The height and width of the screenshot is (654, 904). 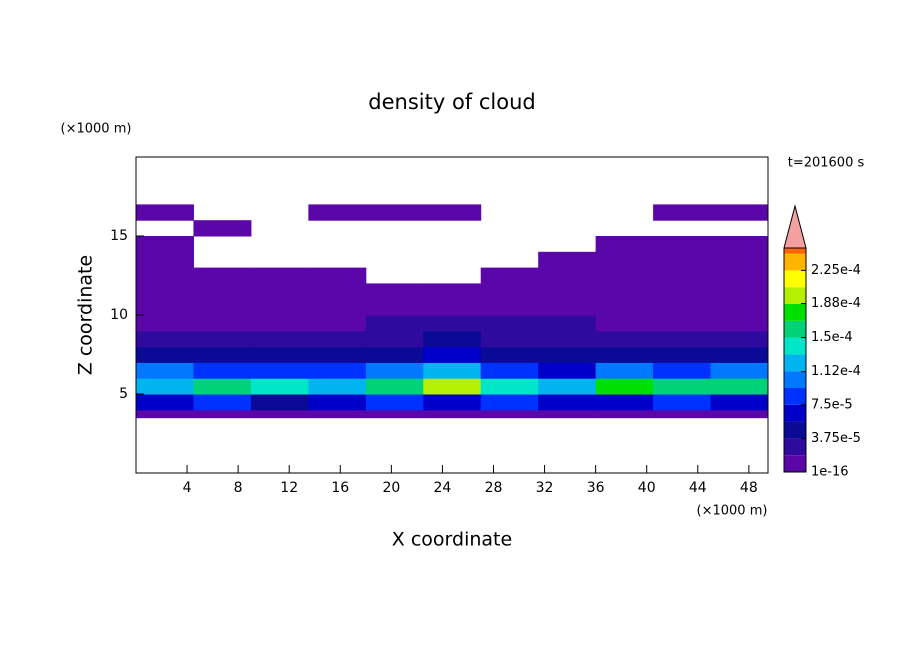 I want to click on time-annotation: t=201600 s, so click(x=826, y=163).